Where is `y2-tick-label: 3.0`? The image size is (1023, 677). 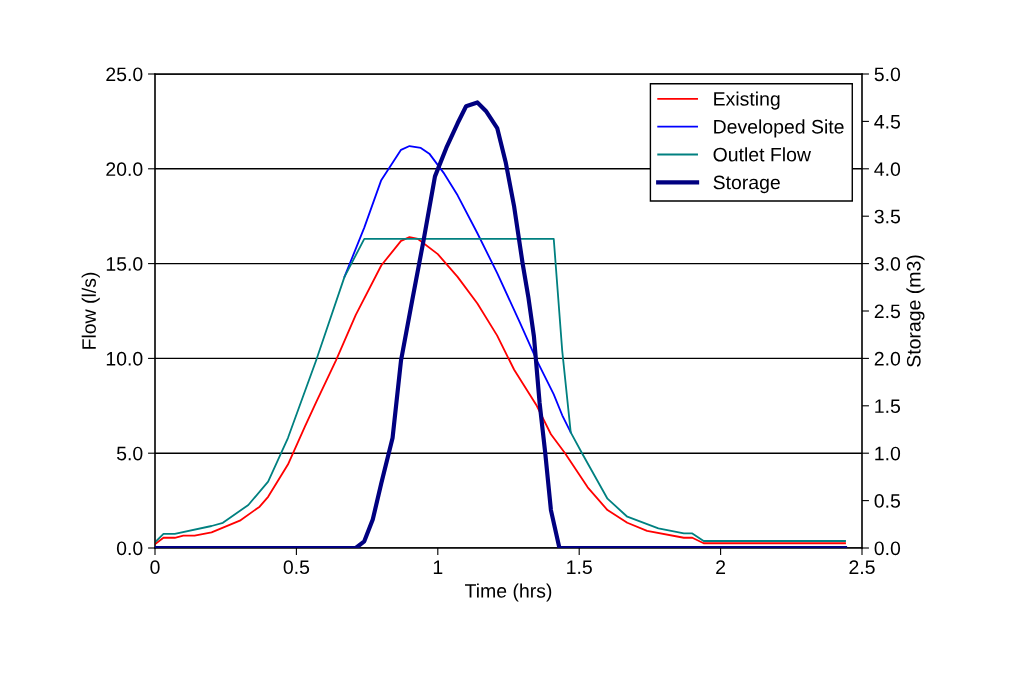
y2-tick-label: 3.0 is located at coordinates (887, 264).